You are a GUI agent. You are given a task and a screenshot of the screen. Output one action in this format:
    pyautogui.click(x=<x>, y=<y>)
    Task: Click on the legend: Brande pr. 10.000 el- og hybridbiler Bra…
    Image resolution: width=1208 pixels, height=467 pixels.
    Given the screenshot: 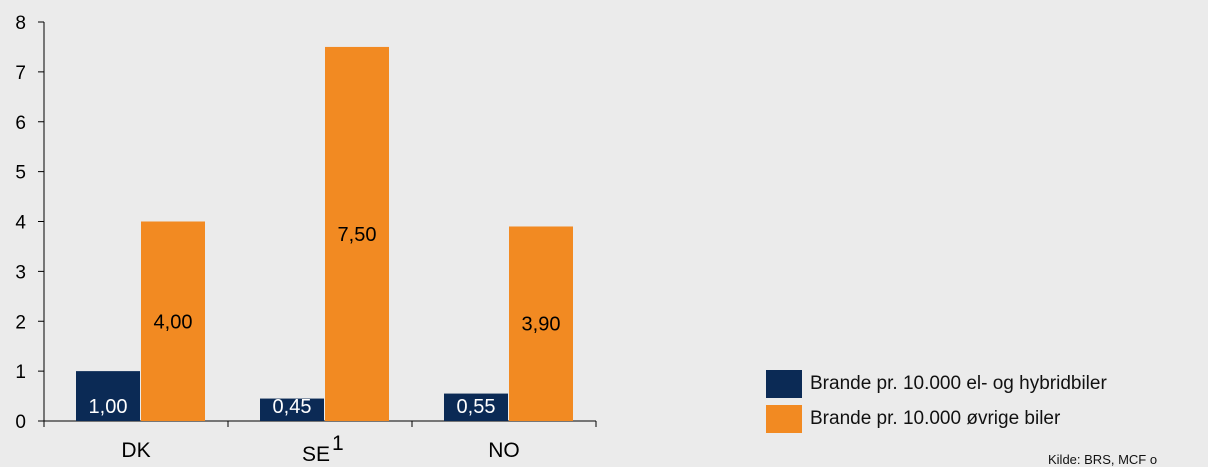 What is the action you would take?
    pyautogui.click(x=936, y=401)
    